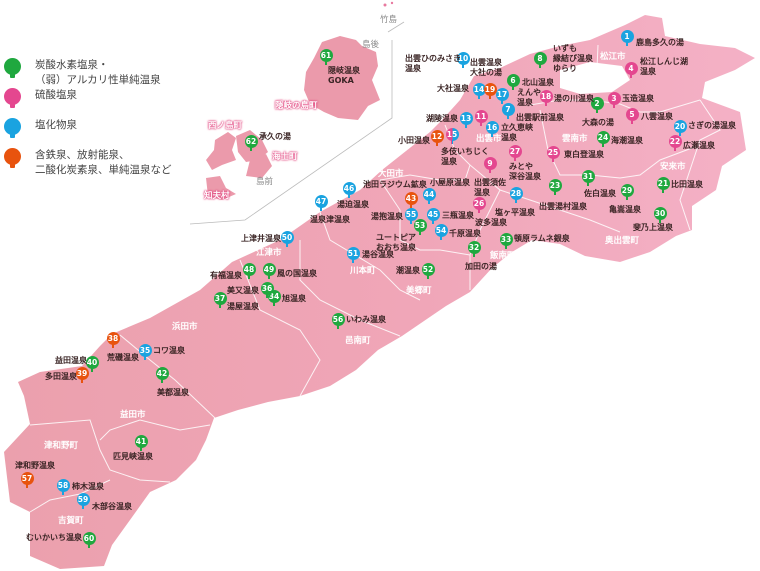 The width and height of the screenshot is (760, 571). I want to click on hot-spring-marker-59: 59, so click(83, 500).